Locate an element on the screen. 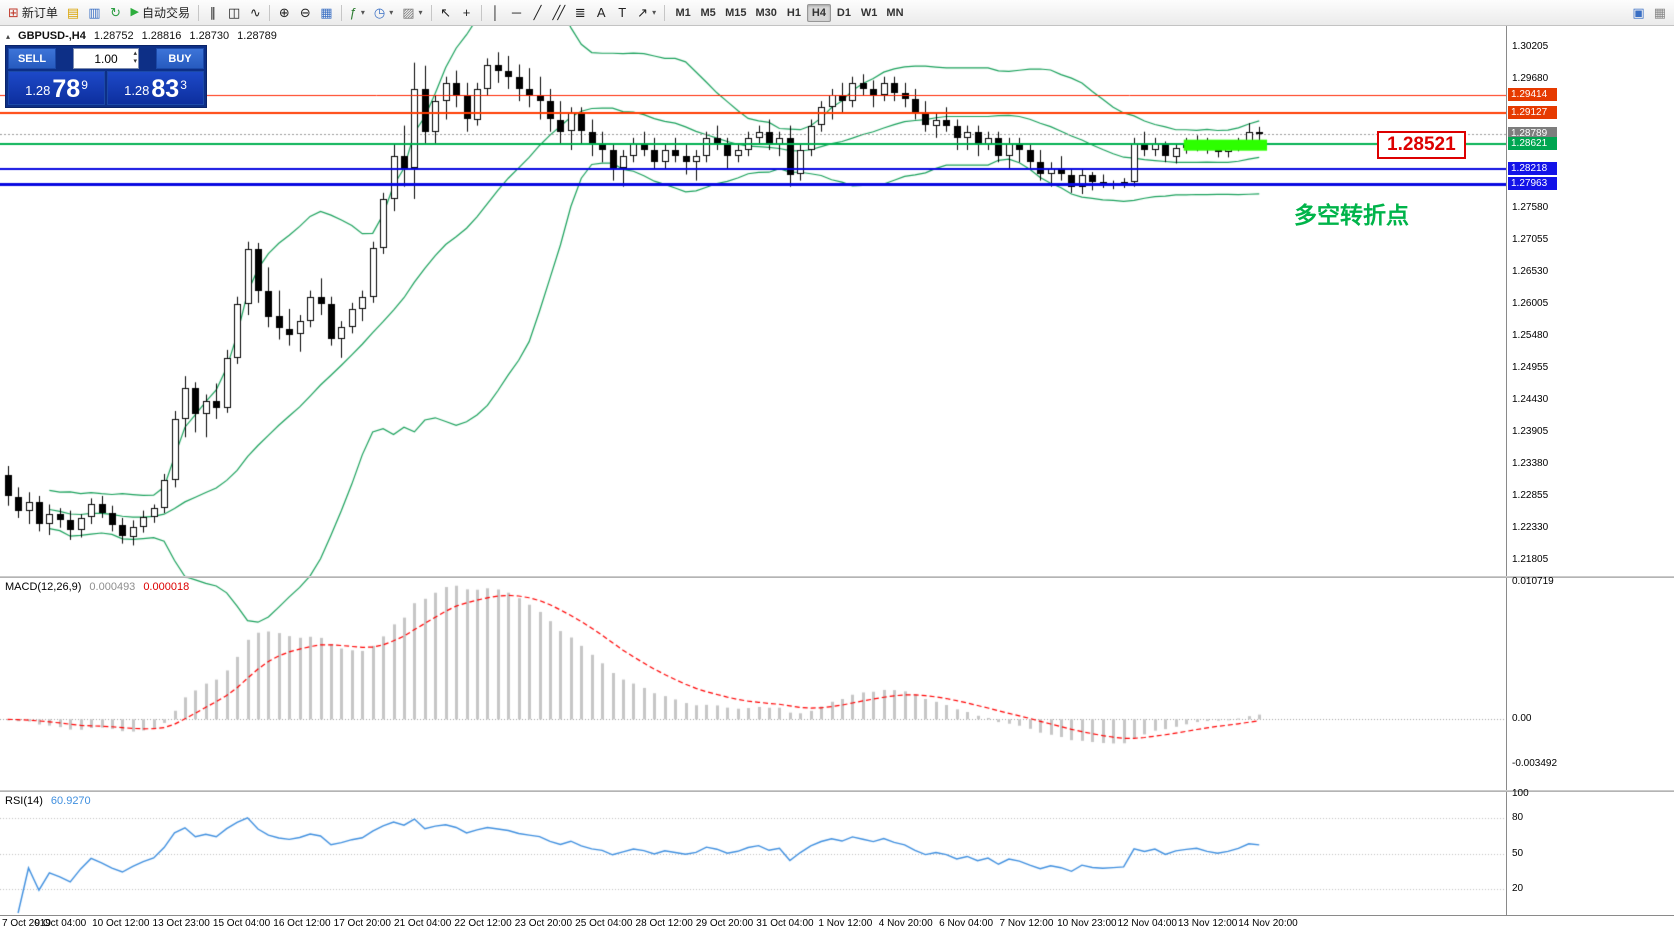 The height and width of the screenshot is (948, 1674). chart-note-text: 多空转折点 is located at coordinates (1351, 215).